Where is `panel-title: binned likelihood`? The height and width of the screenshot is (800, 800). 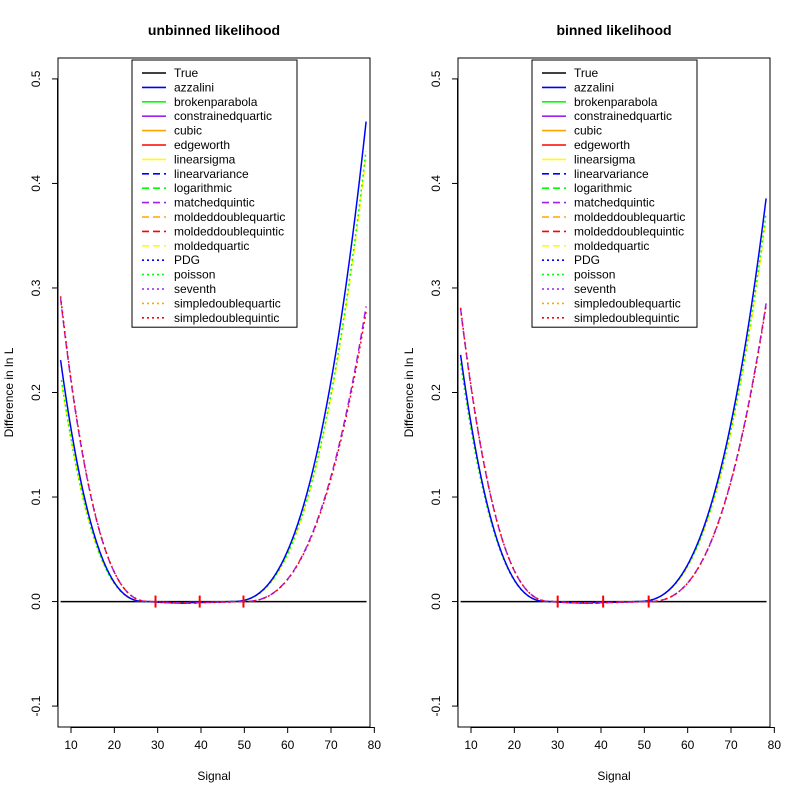 panel-title: binned likelihood is located at coordinates (613, 30).